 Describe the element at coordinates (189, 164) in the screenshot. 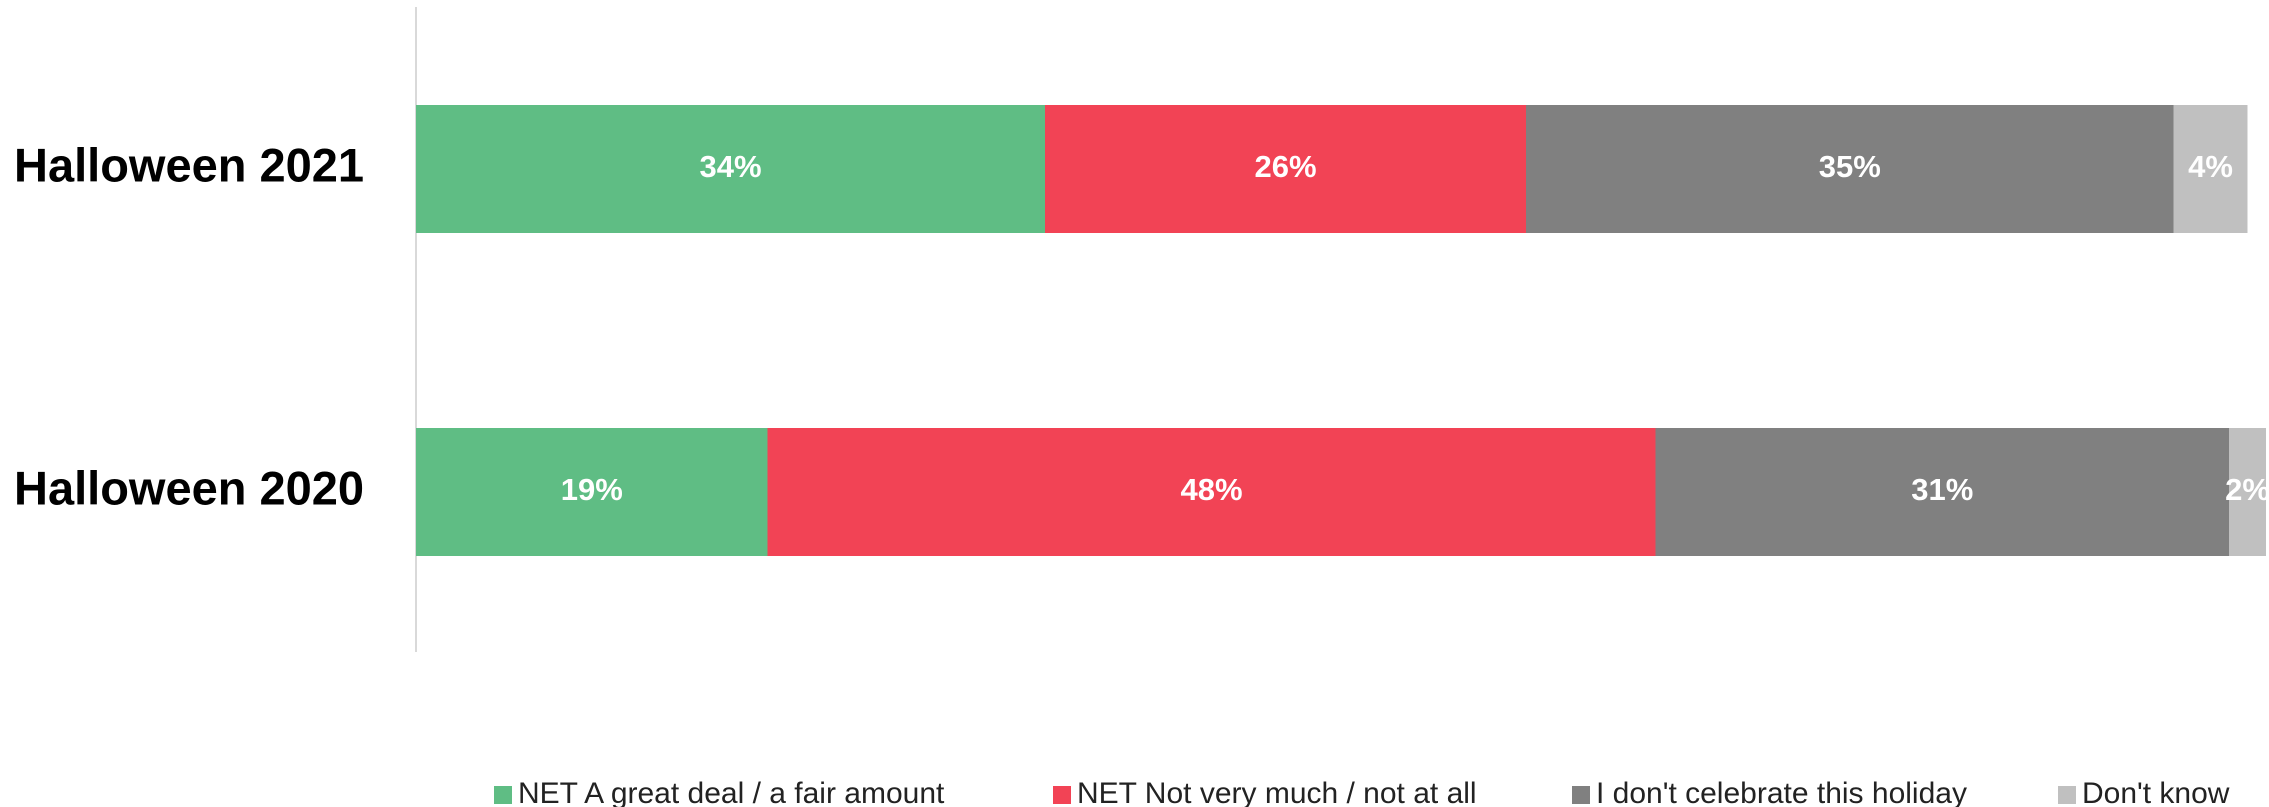

I see `category-label: Halloween 2021` at that location.